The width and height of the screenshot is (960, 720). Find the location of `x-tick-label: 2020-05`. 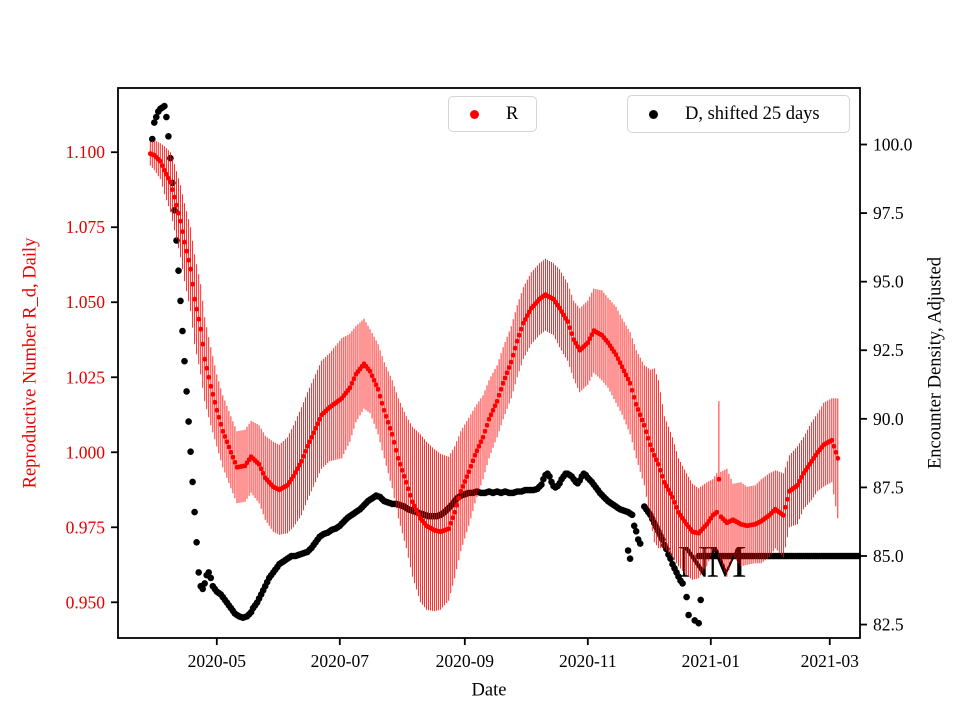

x-tick-label: 2020-05 is located at coordinates (217, 661).